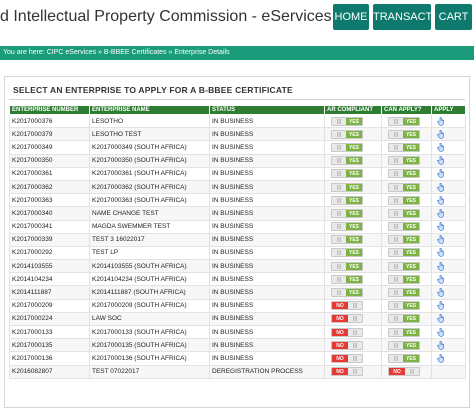 This screenshot has width=474, height=408. Describe the element at coordinates (149, 332) in the screenshot. I see `enterprise-name: K2017000133 (SOUTH AFRICA)` at that location.